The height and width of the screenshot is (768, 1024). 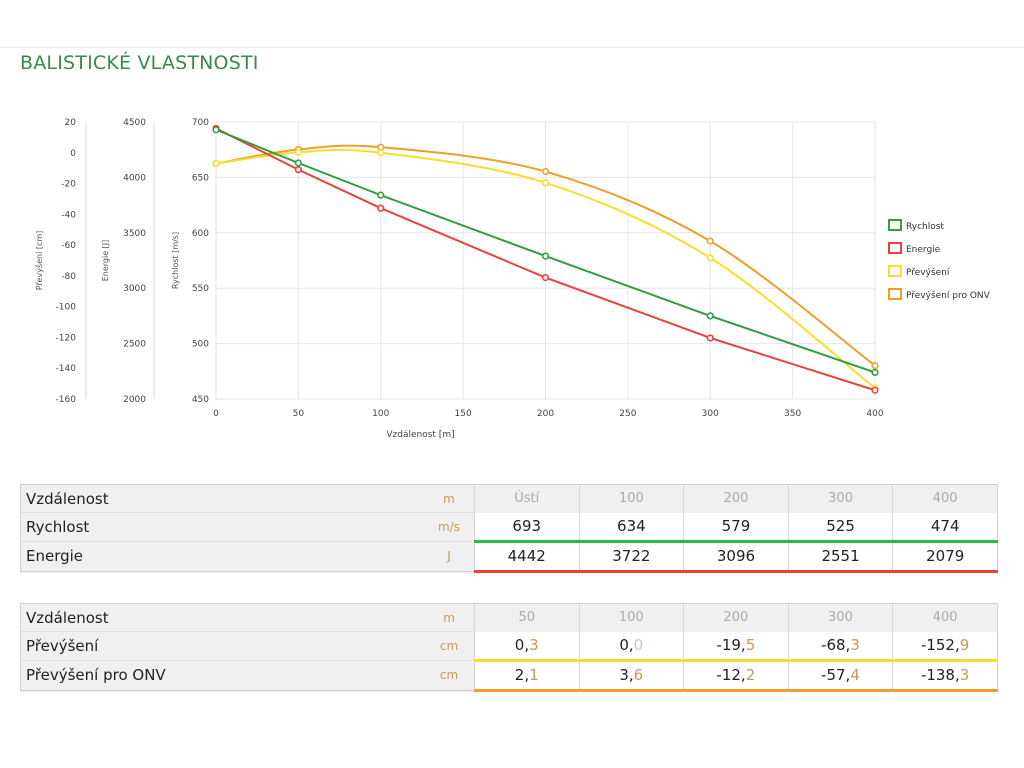 What do you see at coordinates (626, 675) in the screenshot?
I see `value-integer: 3,` at bounding box center [626, 675].